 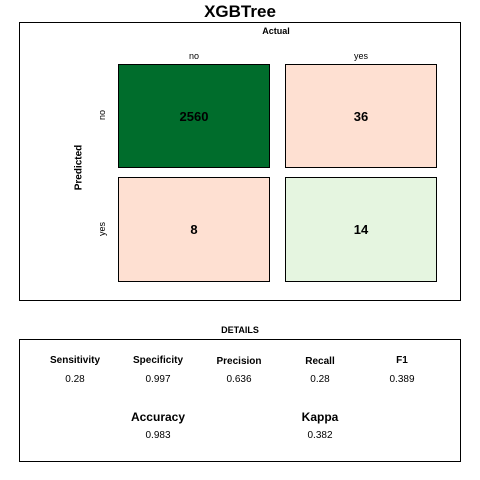 I want to click on recall-label: Recall, so click(x=320, y=361).